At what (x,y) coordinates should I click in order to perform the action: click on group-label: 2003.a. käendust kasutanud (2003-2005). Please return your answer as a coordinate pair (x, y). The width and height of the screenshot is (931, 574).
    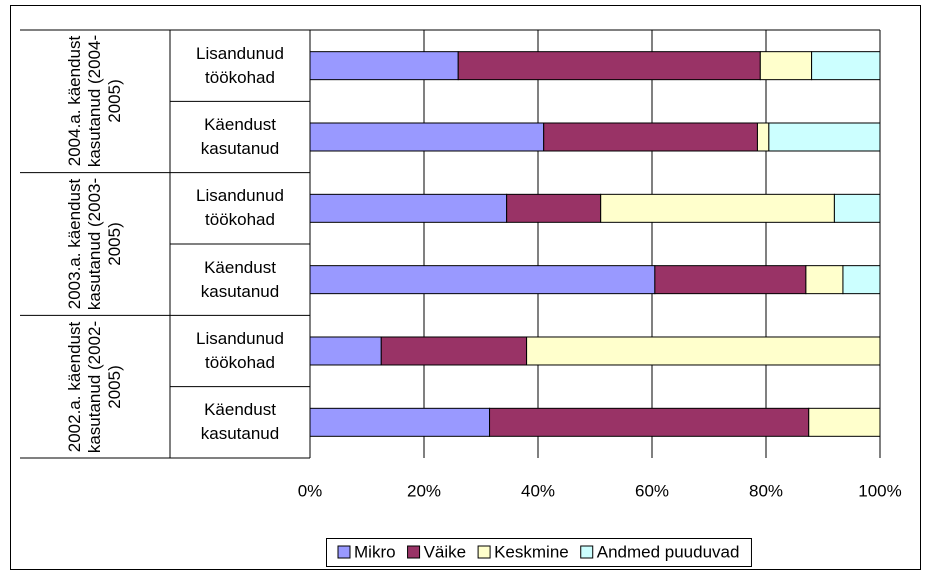
    Looking at the image, I should click on (94, 244).